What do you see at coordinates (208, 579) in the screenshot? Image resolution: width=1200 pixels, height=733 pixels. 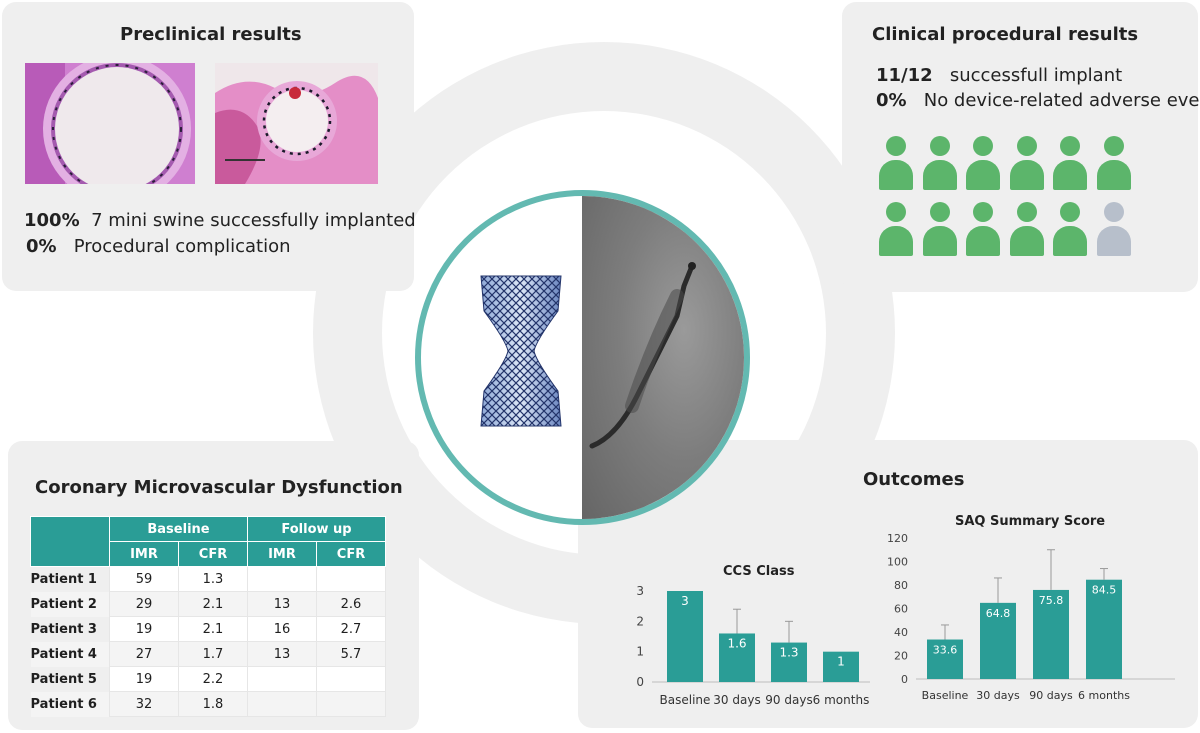 I see `table-row: Patient 1 59 1.3` at bounding box center [208, 579].